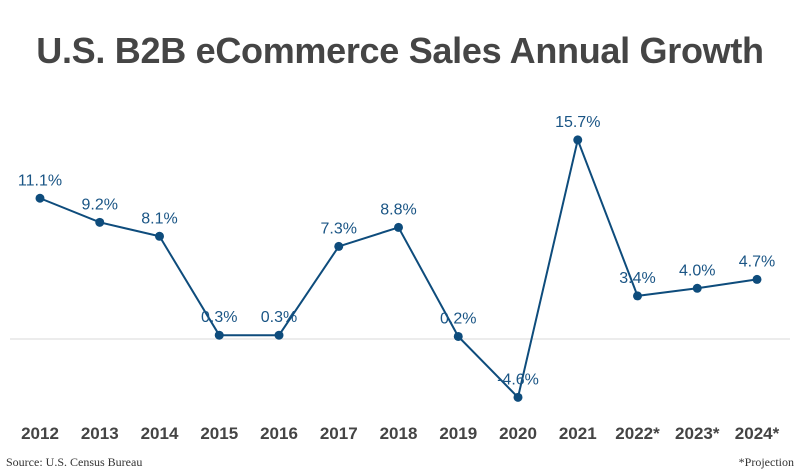 This screenshot has width=800, height=475. Describe the element at coordinates (100, 433) in the screenshot. I see `x-tick-label: 2013` at that location.